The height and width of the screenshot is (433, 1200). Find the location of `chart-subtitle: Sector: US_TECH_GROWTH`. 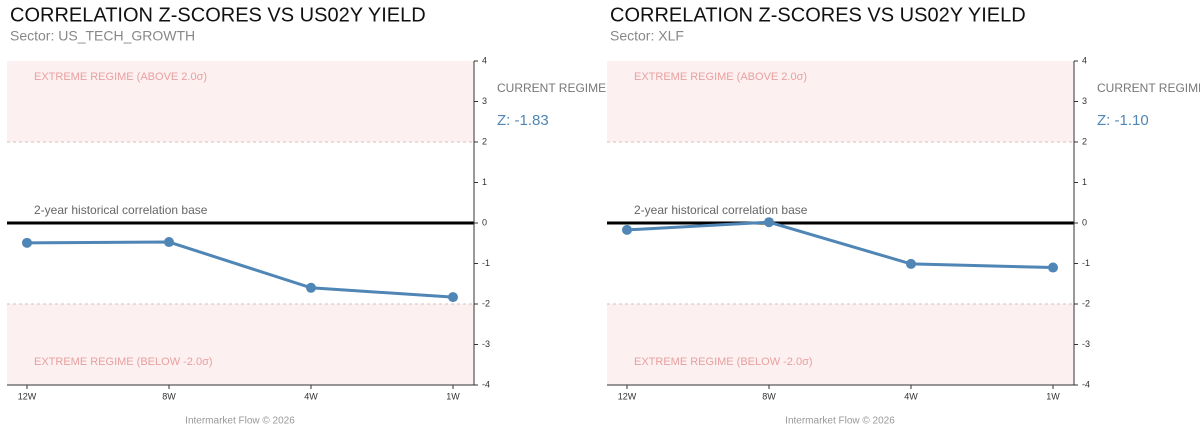

chart-subtitle: Sector: US_TECH_GROWTH is located at coordinates (102, 36).